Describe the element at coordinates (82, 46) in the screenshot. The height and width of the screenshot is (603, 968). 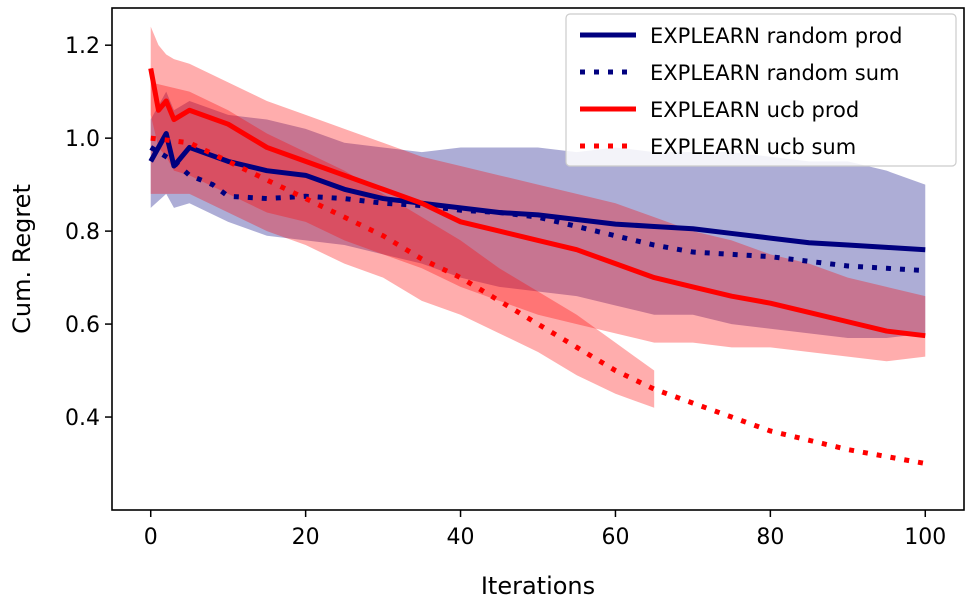
I see `y-tick-label: 1.2` at that location.